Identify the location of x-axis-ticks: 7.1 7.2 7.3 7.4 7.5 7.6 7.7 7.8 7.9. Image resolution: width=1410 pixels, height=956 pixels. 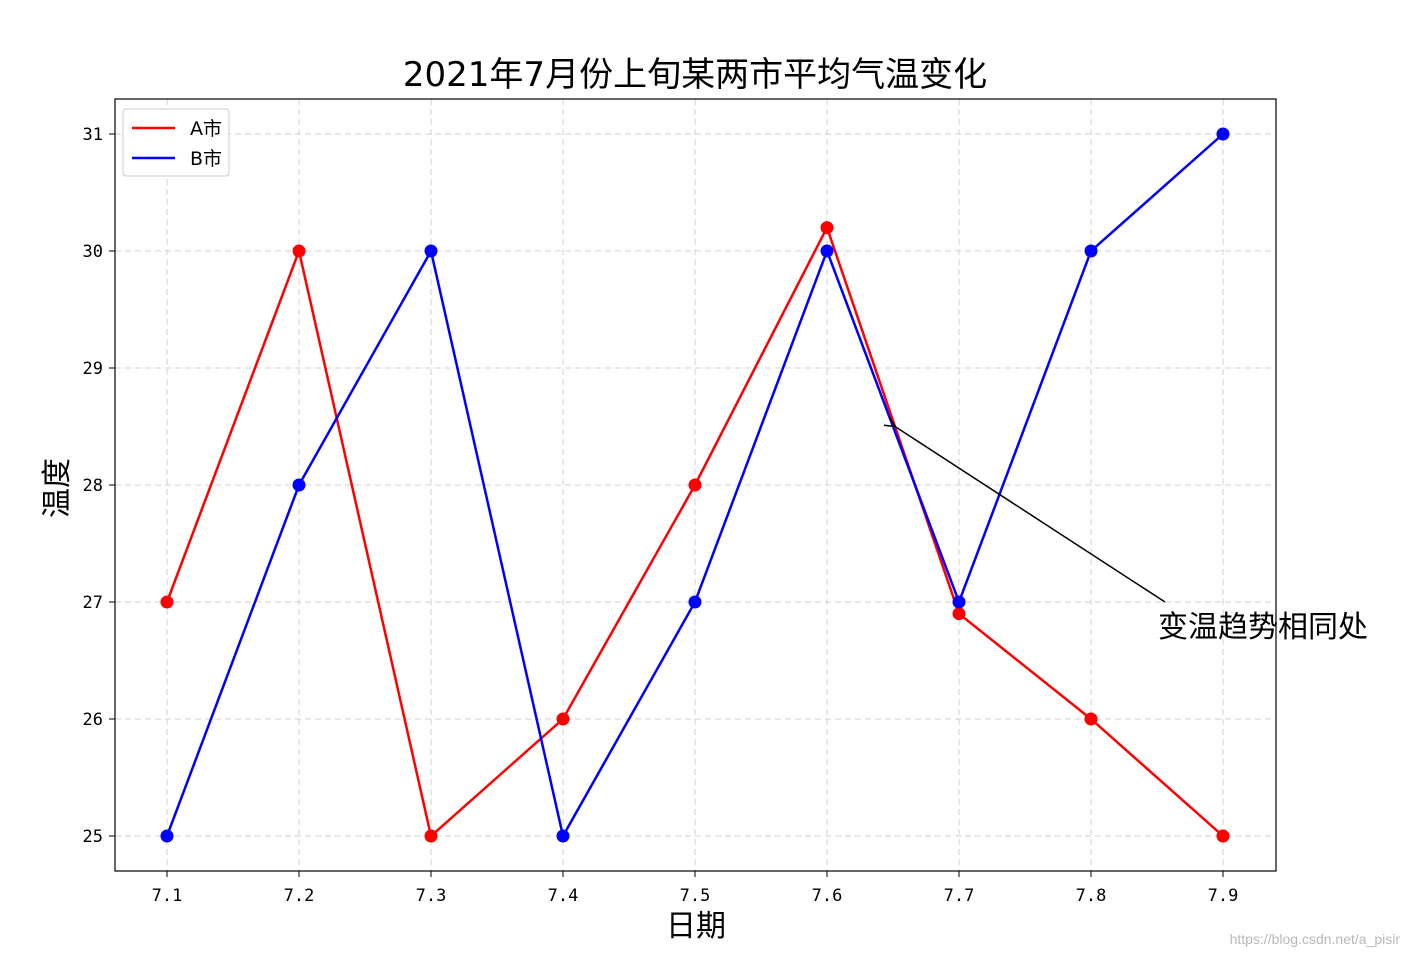
(695, 888).